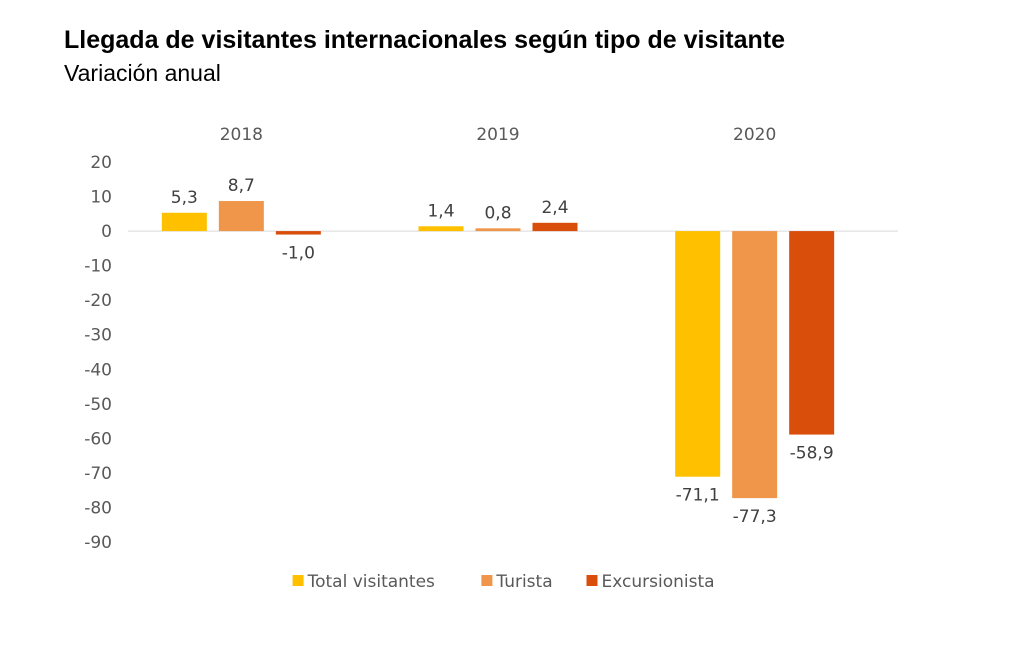  I want to click on y-tick-label: 0, so click(106, 232).